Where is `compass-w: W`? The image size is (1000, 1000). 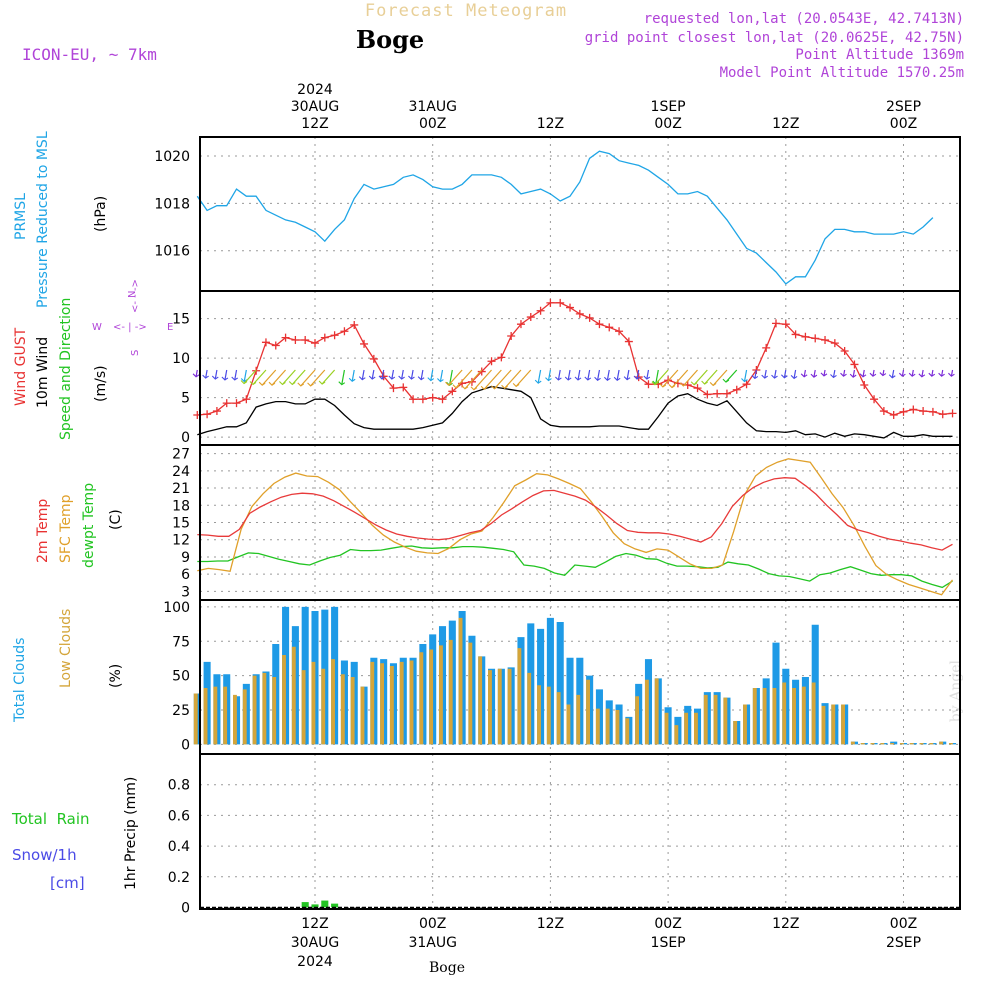
compass-w: W is located at coordinates (97, 327).